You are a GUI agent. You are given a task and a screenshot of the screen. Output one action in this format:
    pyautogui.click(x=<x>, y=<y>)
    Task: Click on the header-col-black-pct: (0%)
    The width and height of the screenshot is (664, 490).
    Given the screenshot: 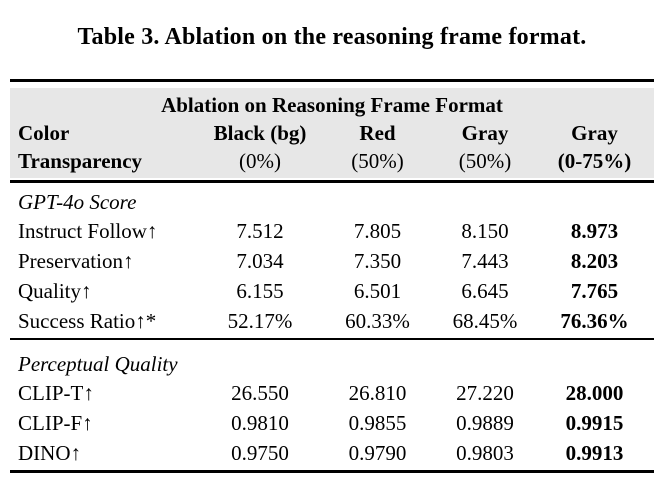 What is the action you would take?
    pyautogui.click(x=260, y=161)
    